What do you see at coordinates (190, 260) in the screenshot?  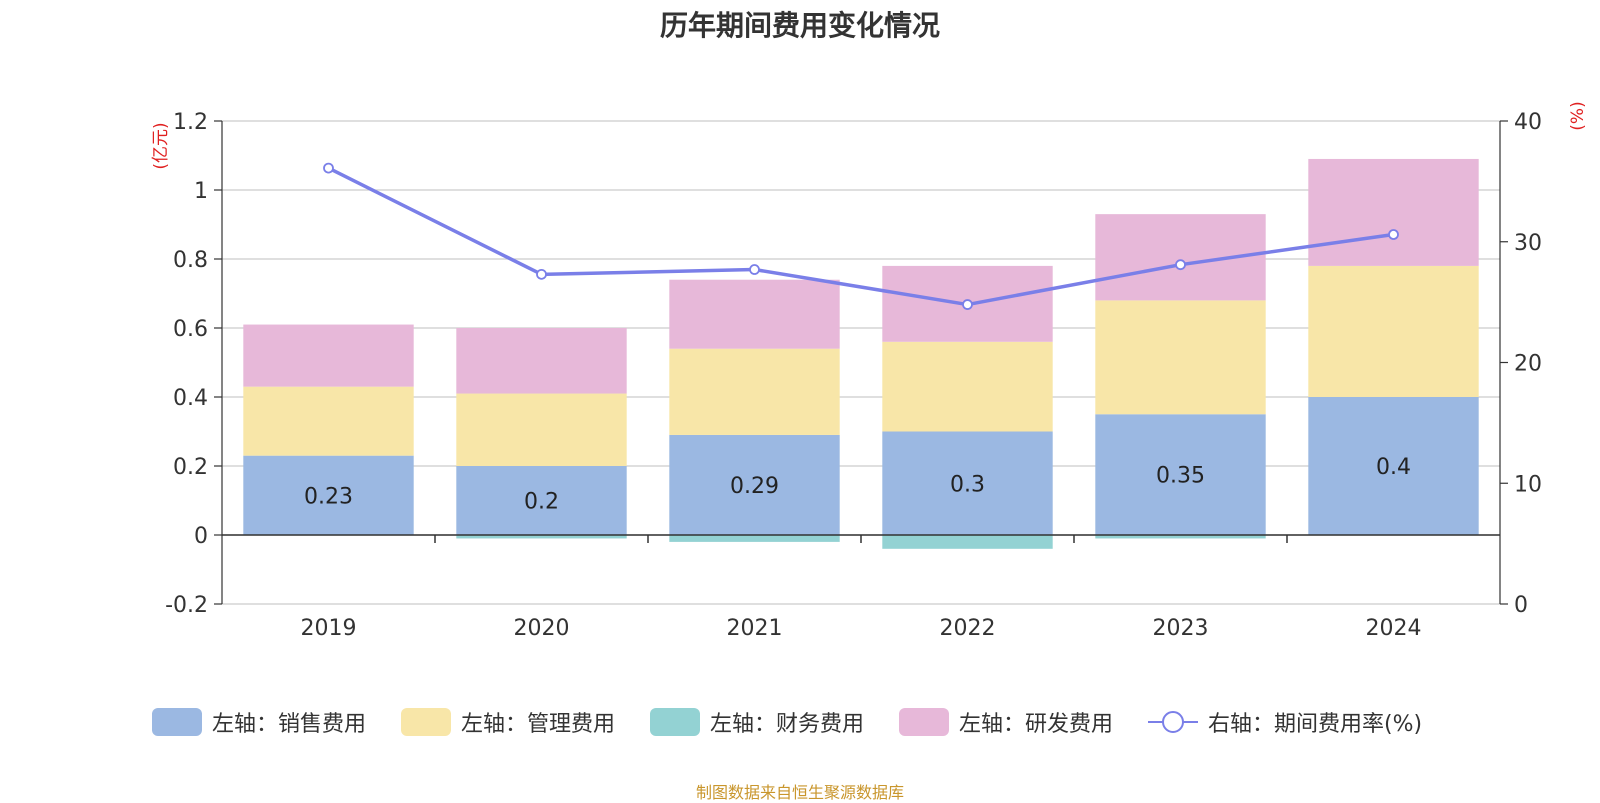 I see `left-axis-tick-label: 0.8` at bounding box center [190, 260].